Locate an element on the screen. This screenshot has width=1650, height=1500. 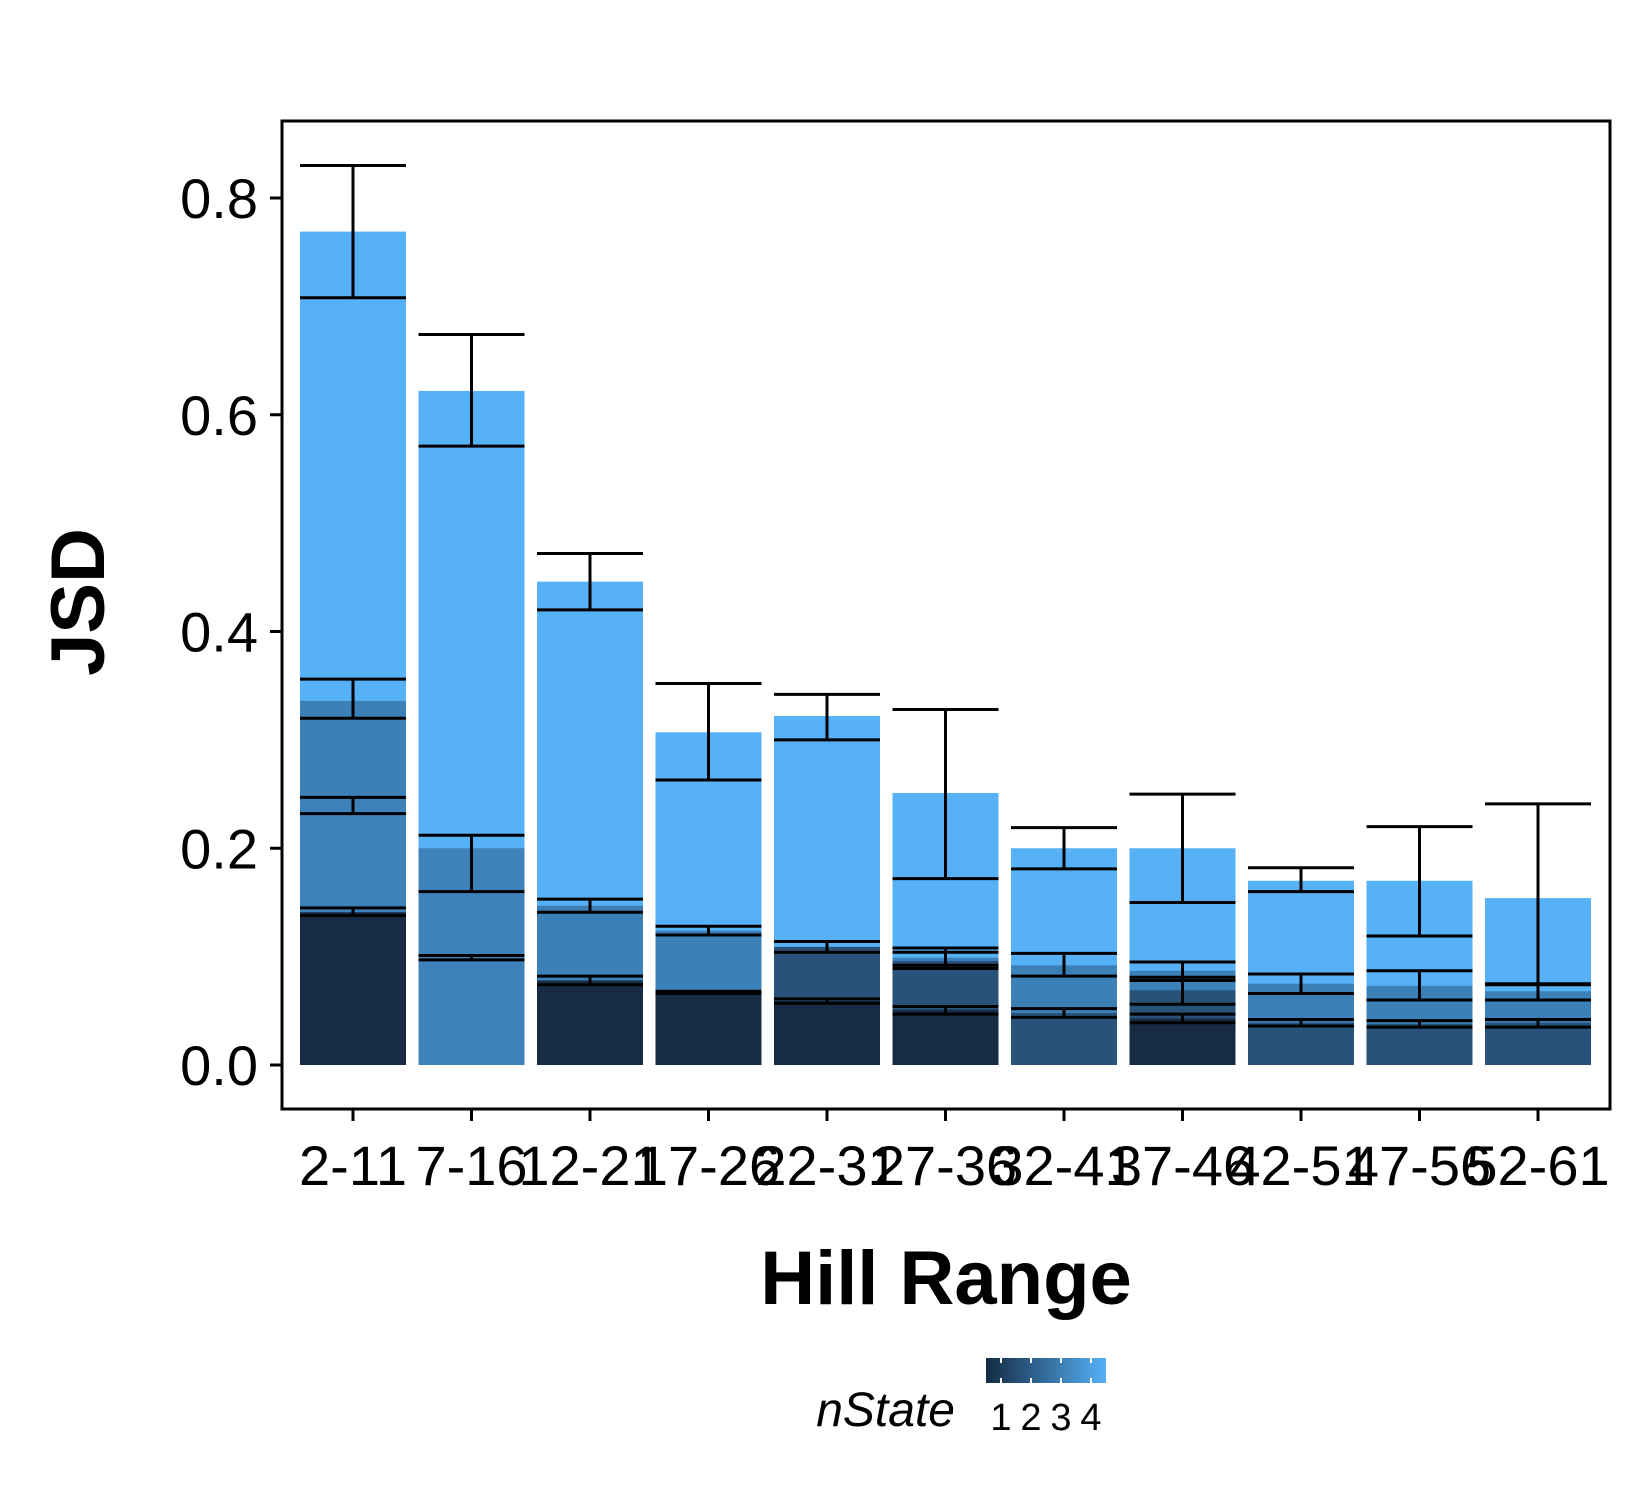
y-axis-title: JSD is located at coordinates (78, 602).